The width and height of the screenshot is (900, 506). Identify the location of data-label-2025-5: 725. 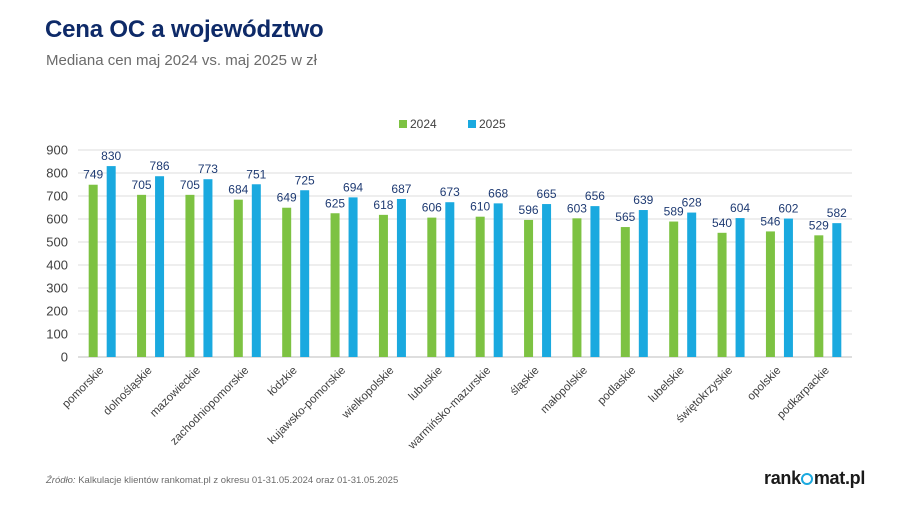
(305, 180).